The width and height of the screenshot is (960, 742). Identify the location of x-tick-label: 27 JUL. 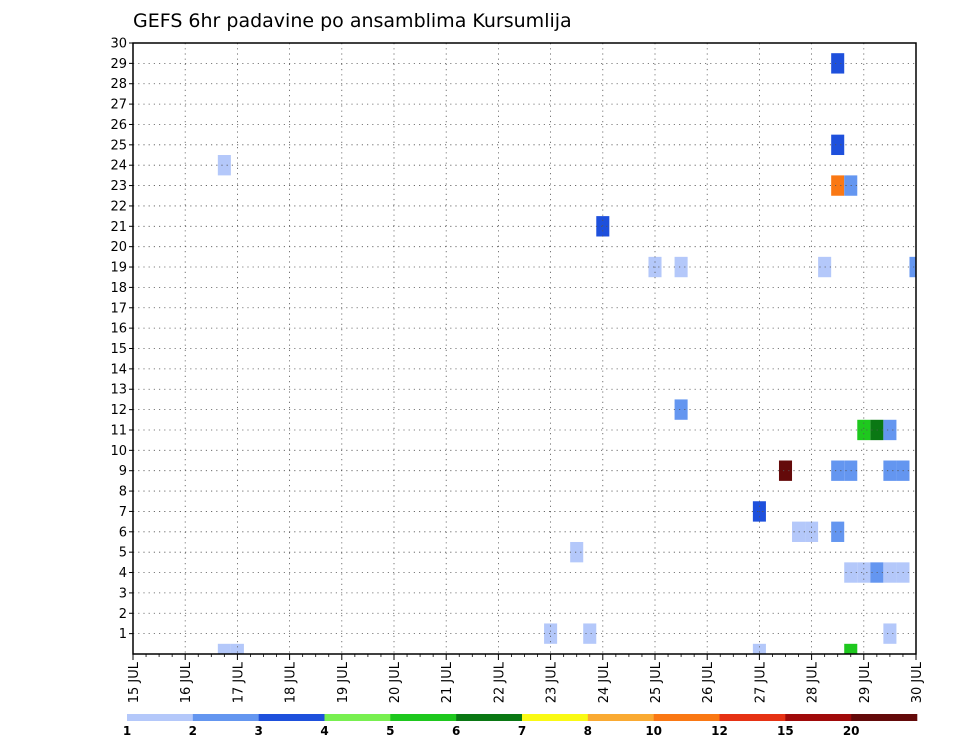
(760, 682).